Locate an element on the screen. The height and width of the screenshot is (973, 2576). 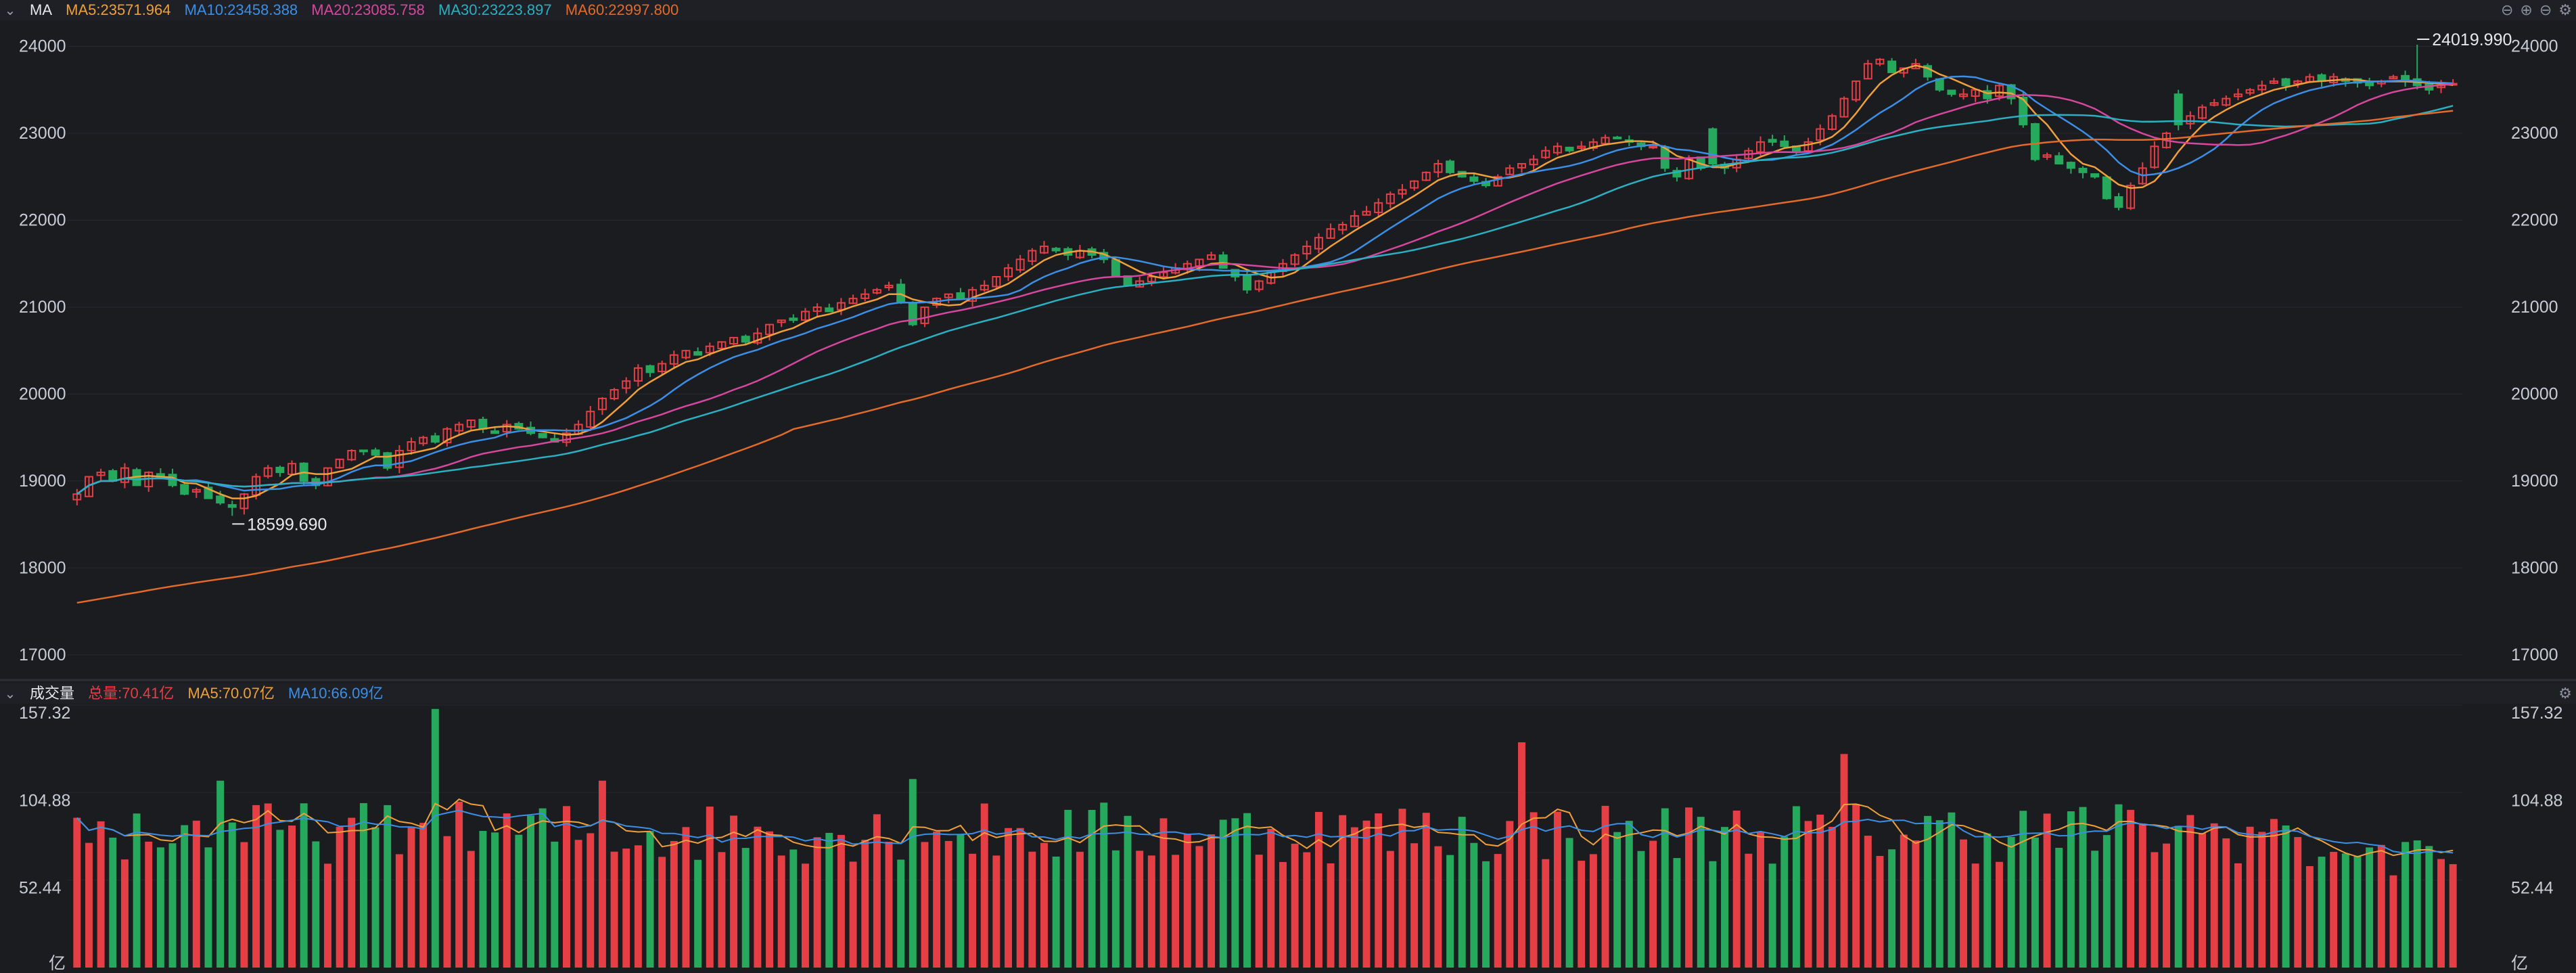
plus-circle-icon: ⊕ is located at coordinates (2526, 9).